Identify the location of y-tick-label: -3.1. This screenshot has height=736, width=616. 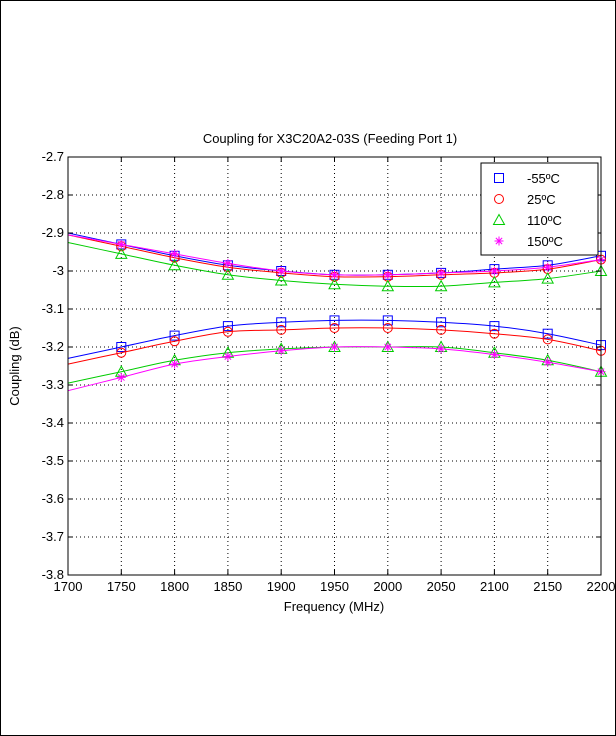
(53, 308).